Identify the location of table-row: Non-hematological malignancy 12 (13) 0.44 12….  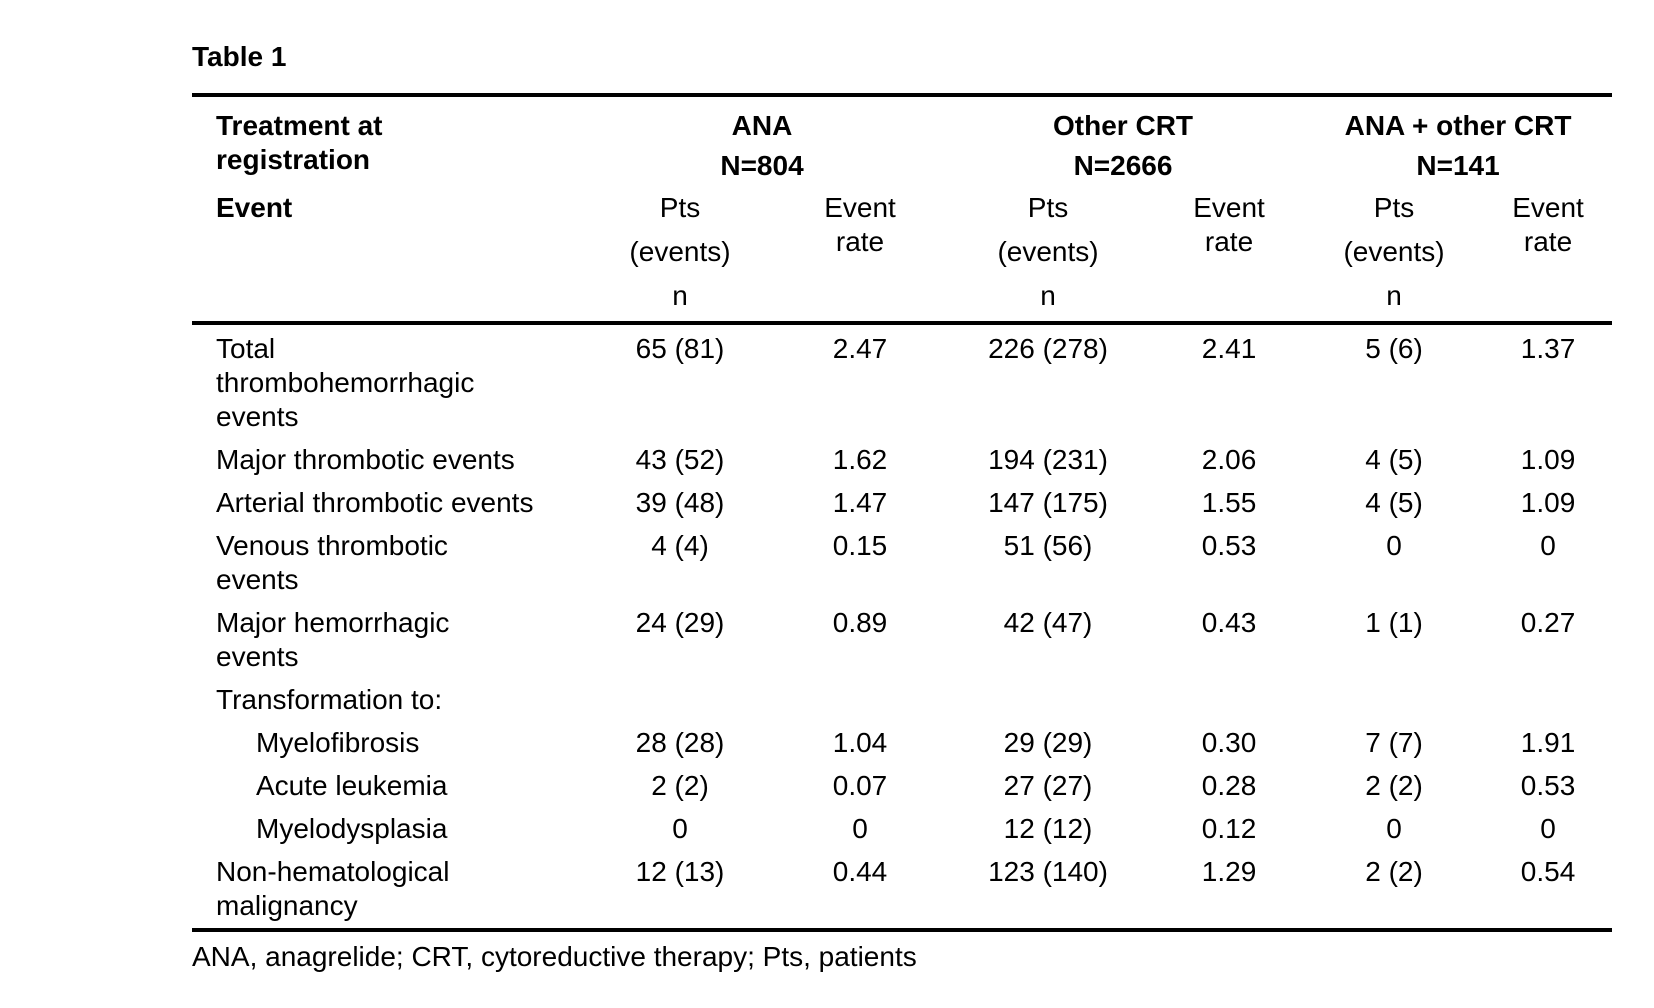
(902, 890).